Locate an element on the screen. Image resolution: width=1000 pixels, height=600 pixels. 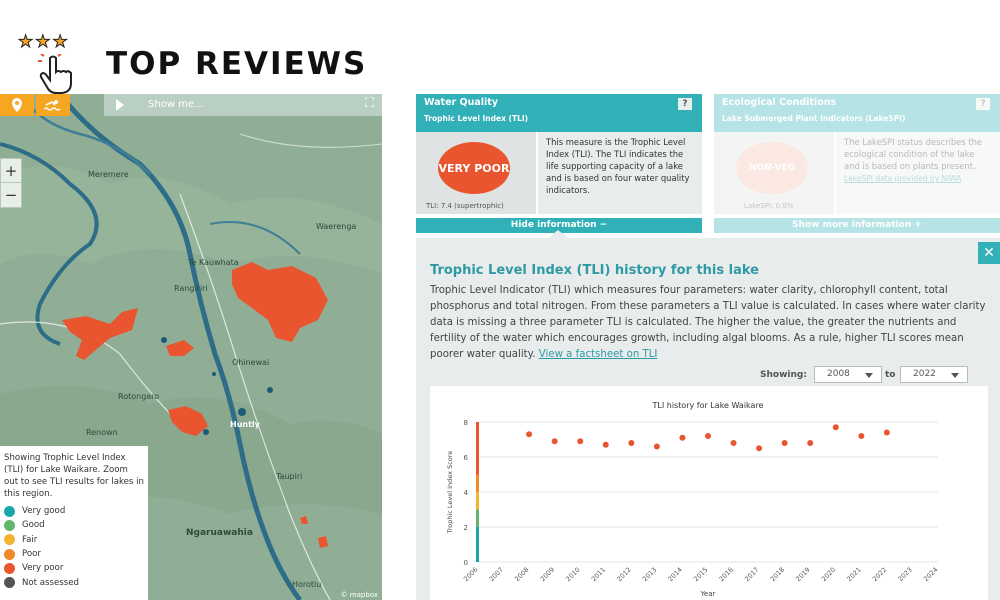
panel-pointer is located at coordinates (558, 235).